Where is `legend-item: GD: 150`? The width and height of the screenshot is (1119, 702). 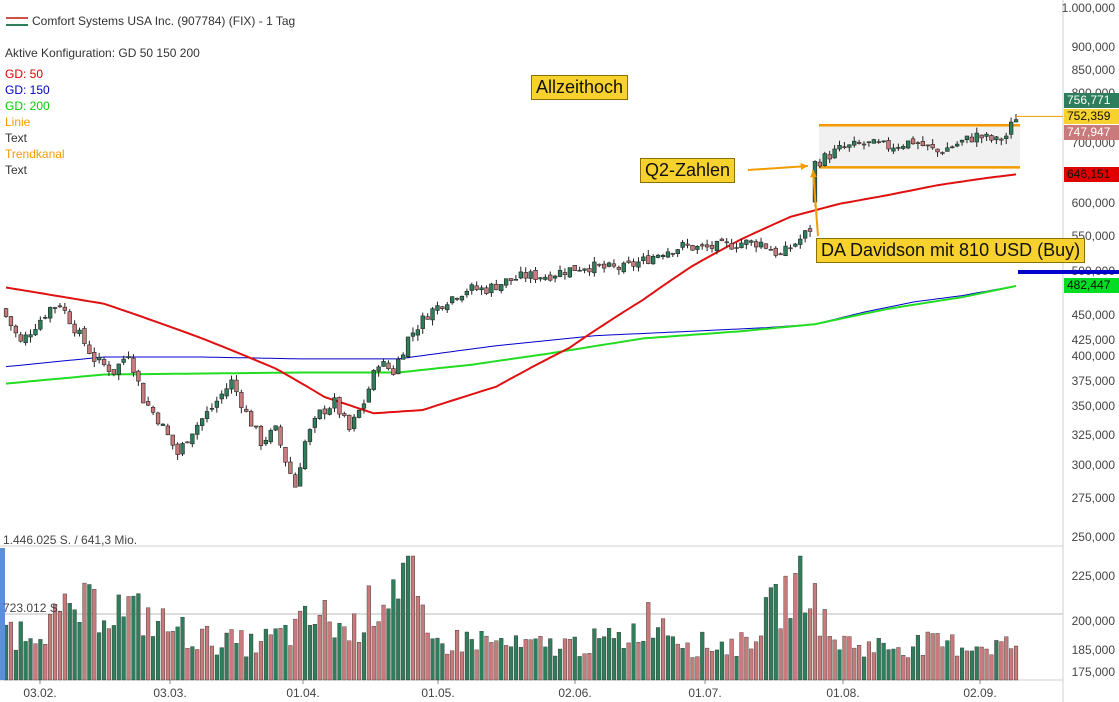
legend-item: GD: 150 is located at coordinates (27, 90).